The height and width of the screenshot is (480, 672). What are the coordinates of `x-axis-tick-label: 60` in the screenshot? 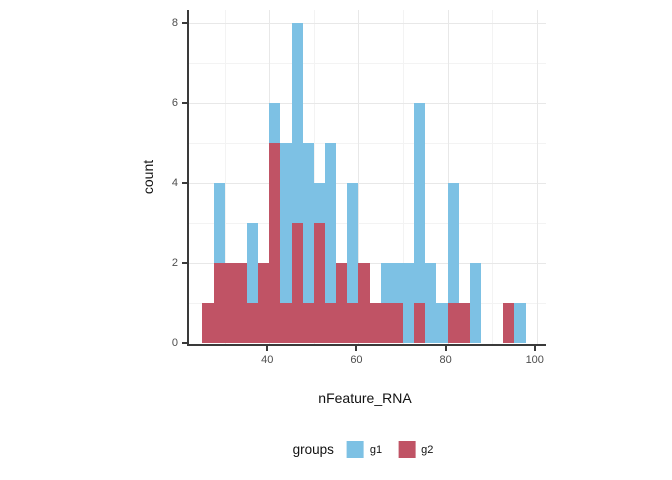 It's located at (356, 360).